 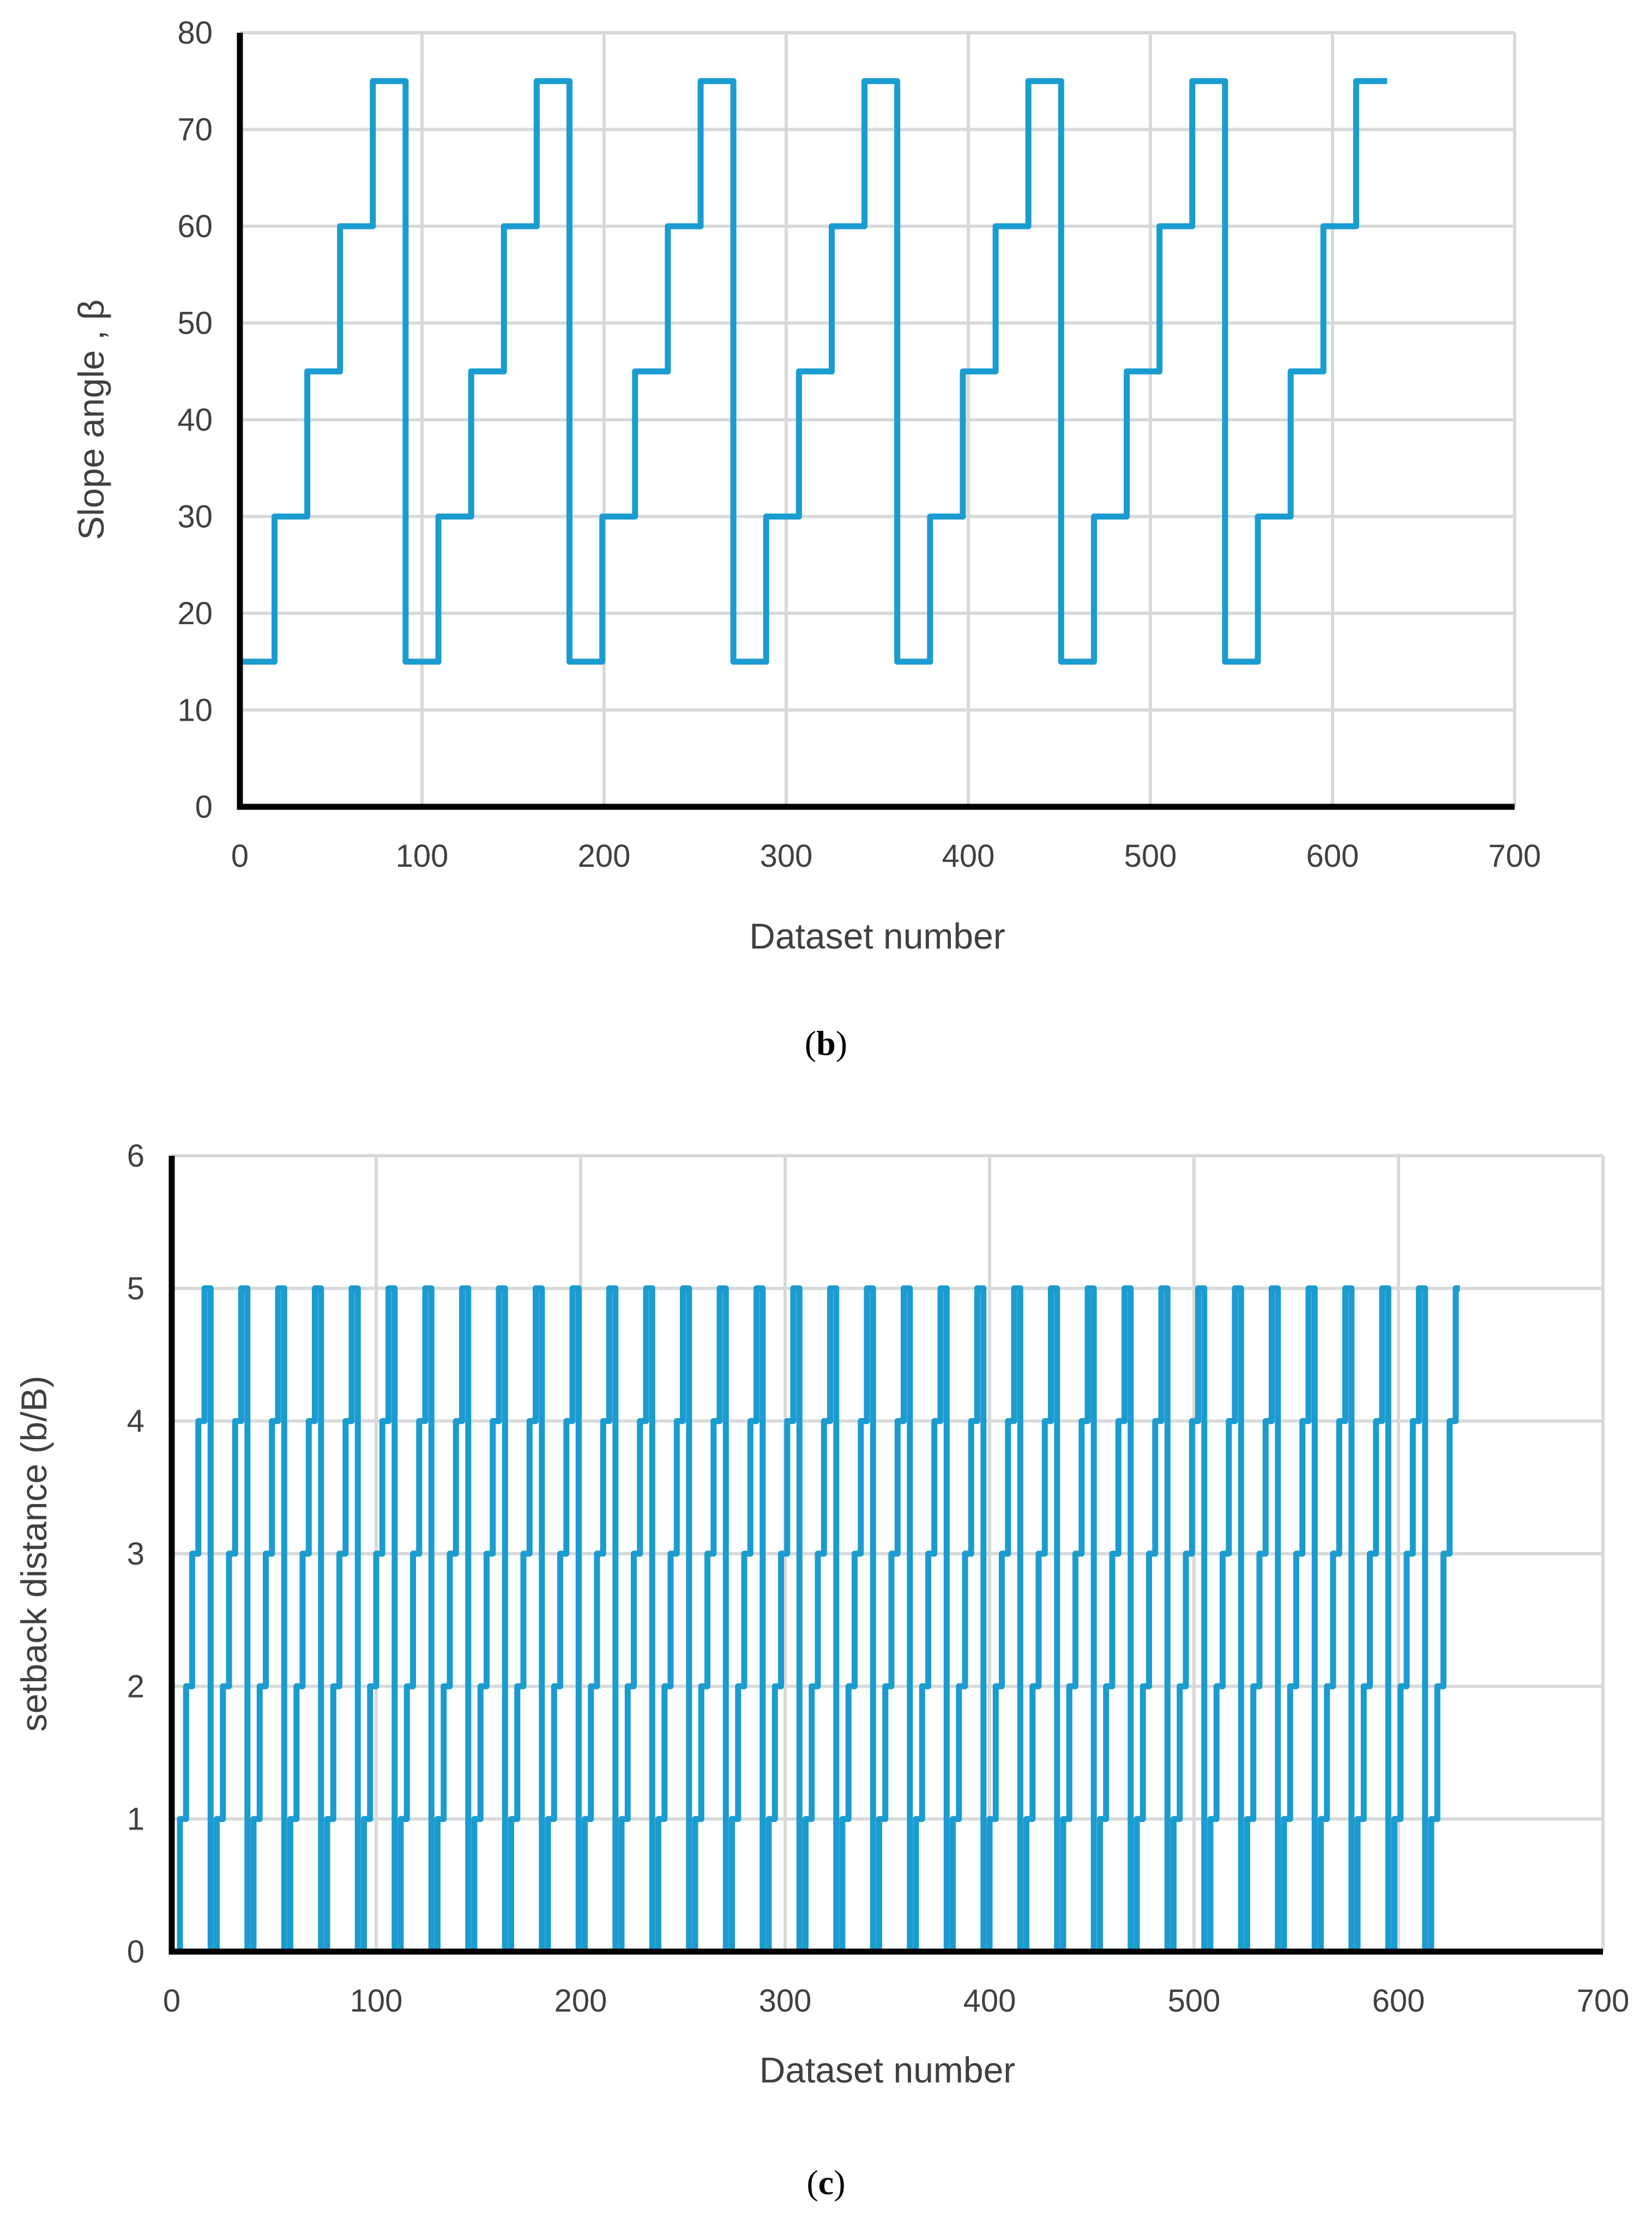 I want to click on y-tick-label: 6, so click(x=135, y=1156).